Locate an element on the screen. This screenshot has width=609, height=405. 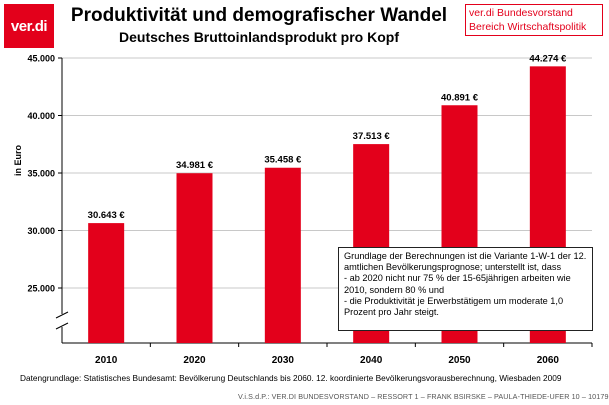
value-label-2020: 34.981 € is located at coordinates (195, 165).